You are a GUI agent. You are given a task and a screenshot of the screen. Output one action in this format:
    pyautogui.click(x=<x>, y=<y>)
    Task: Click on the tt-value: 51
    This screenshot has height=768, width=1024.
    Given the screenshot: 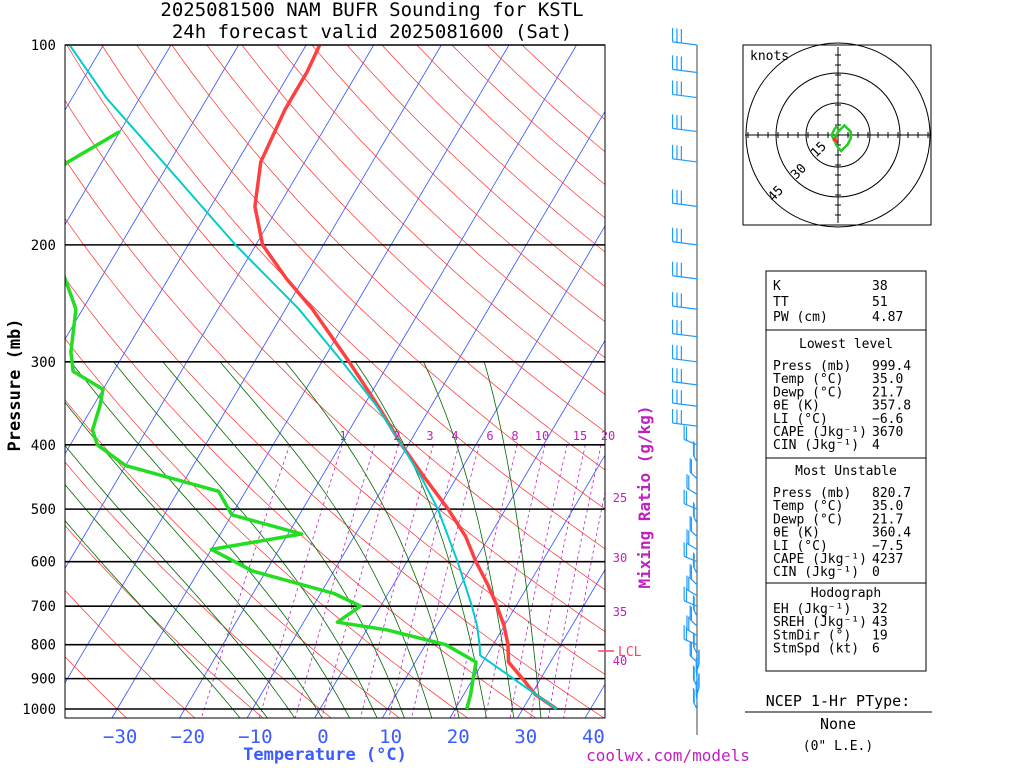 What is the action you would take?
    pyautogui.click(x=880, y=302)
    